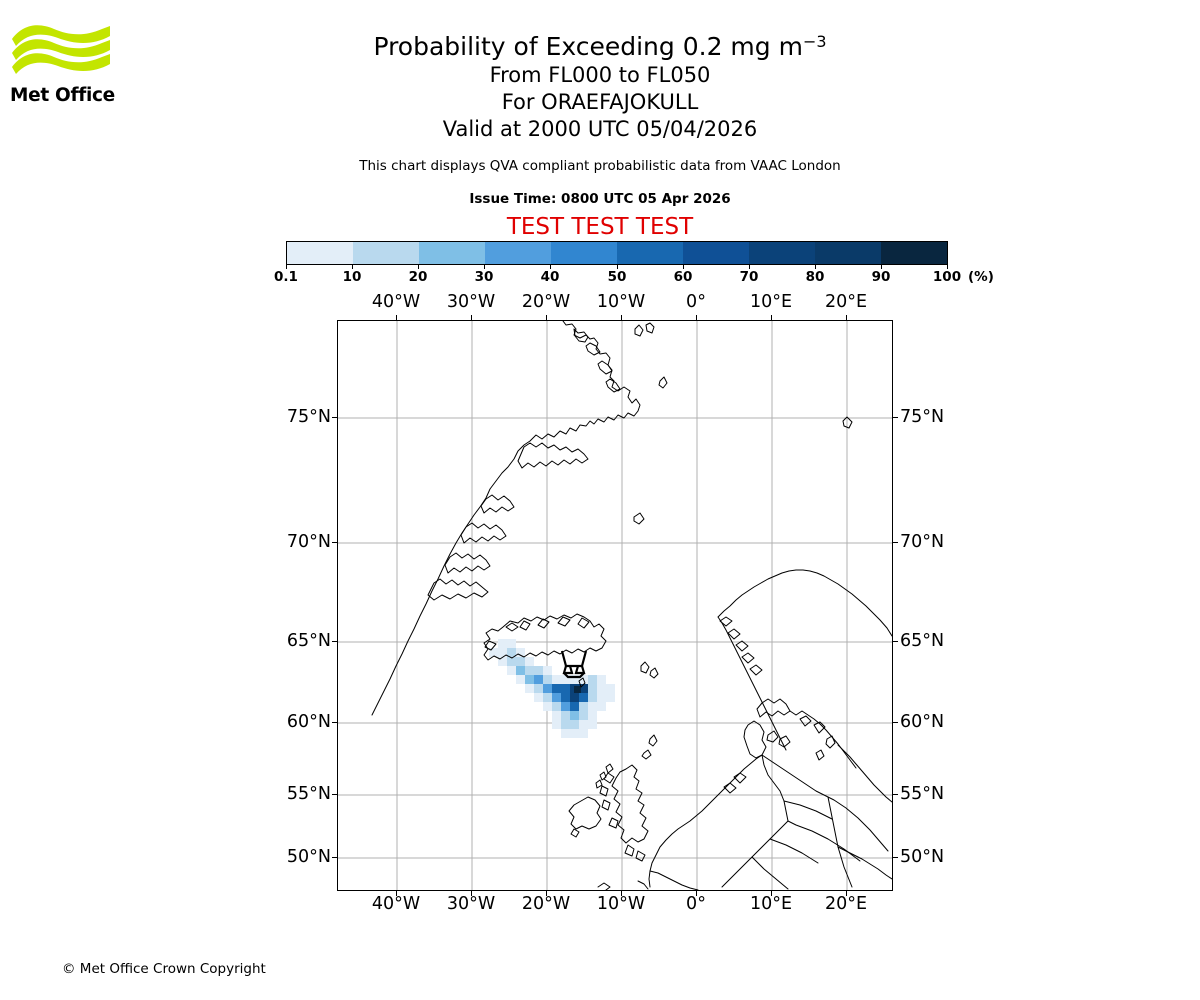 Image resolution: width=1200 pixels, height=1000 pixels. I want to click on lon-label-bottom-4: 0°, so click(696, 904).